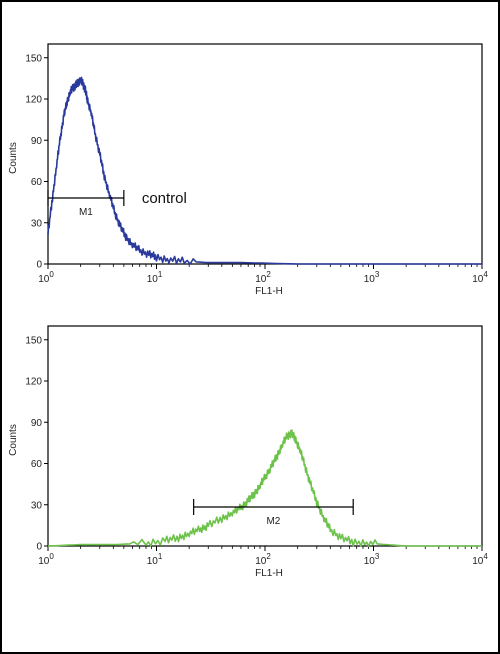 The height and width of the screenshot is (654, 500). What do you see at coordinates (164, 198) in the screenshot?
I see `control-annotation: control` at bounding box center [164, 198].